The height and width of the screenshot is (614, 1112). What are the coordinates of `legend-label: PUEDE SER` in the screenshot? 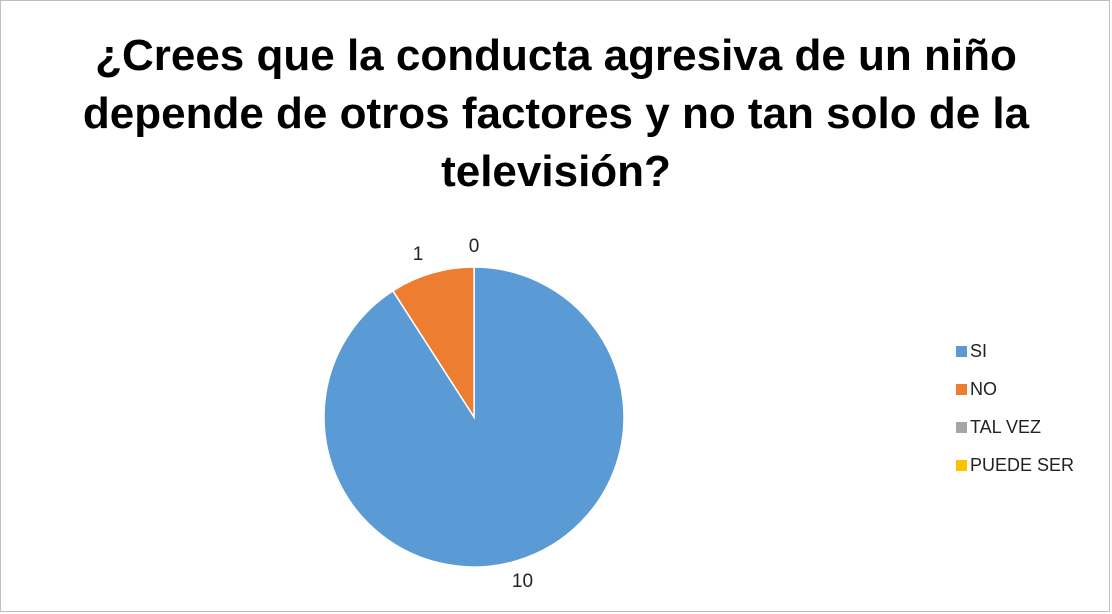 It's located at (1022, 464).